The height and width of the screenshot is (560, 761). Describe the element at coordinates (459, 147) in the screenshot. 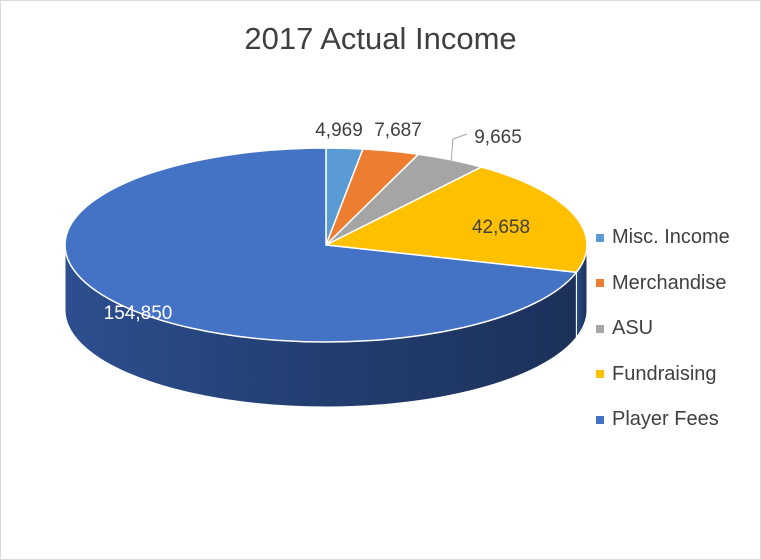

I see `leader-line` at that location.